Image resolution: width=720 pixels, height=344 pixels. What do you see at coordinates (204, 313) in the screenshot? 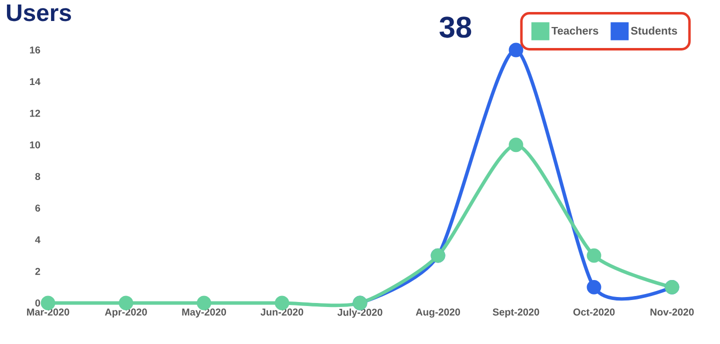
I see `x-tick-label: May-2020` at bounding box center [204, 313].